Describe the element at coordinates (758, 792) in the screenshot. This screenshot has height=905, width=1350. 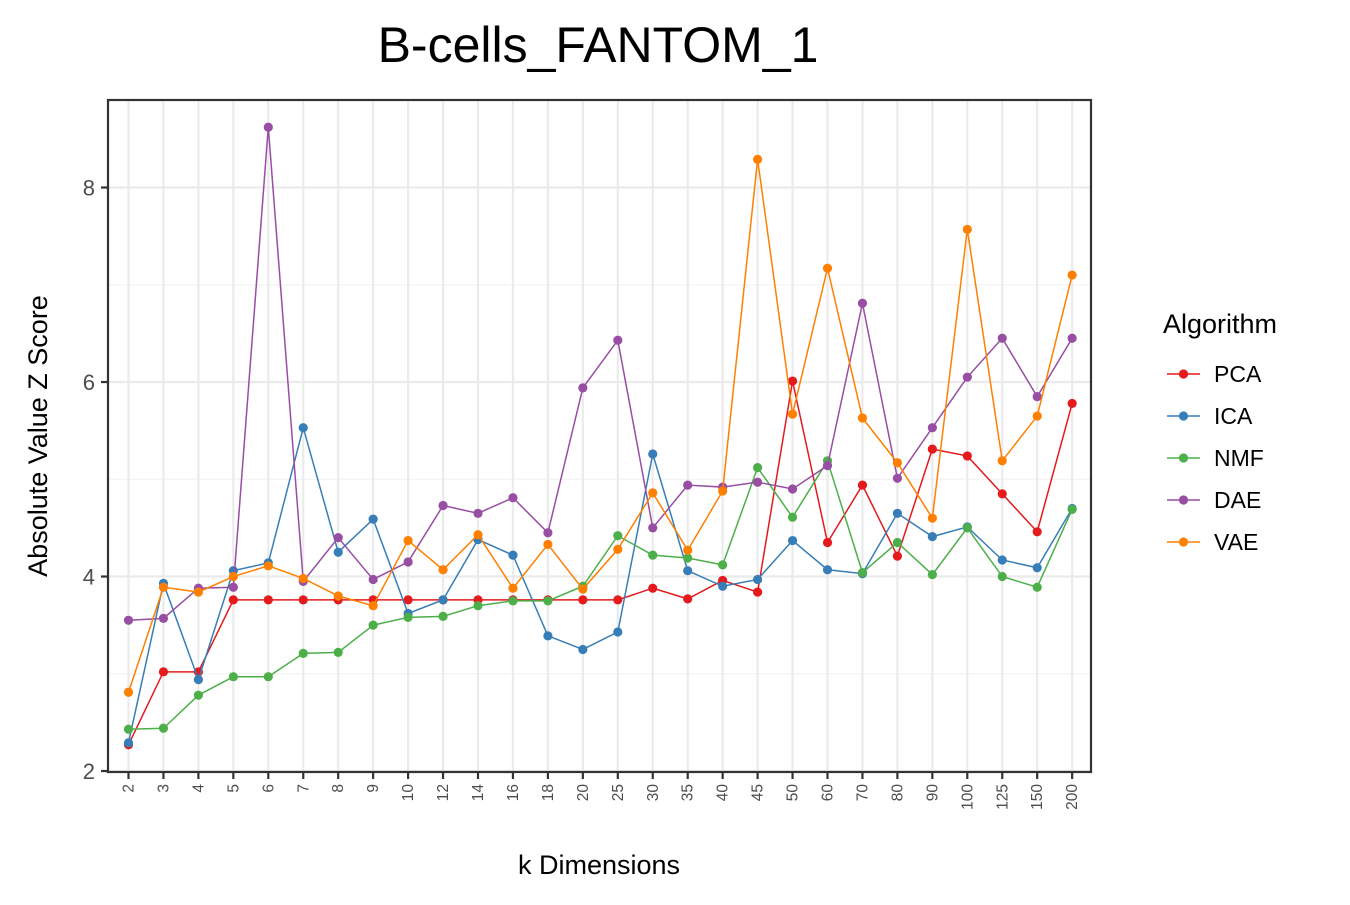
I see `x-tick-label: 45` at that location.